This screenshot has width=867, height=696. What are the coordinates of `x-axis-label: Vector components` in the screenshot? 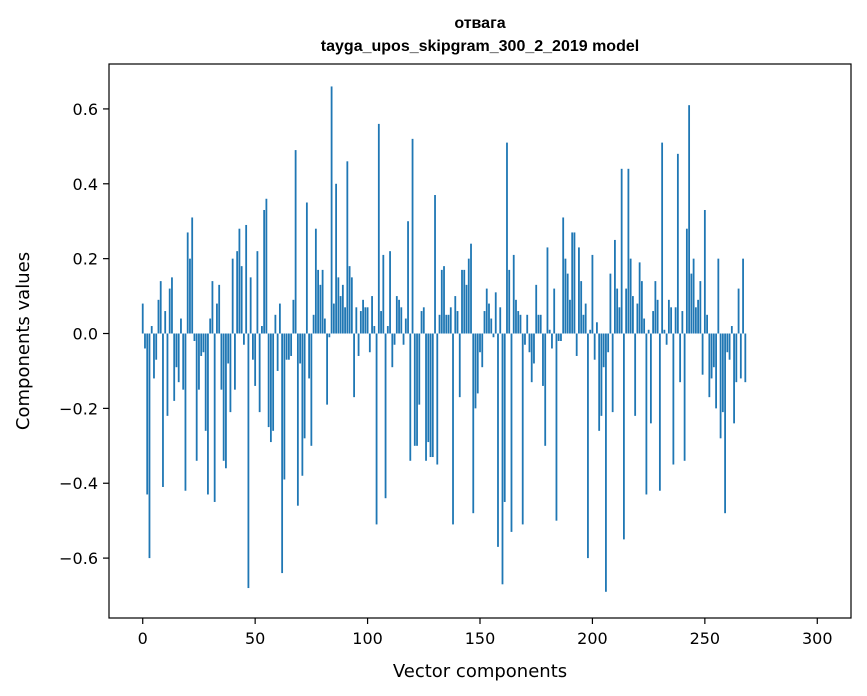 It's located at (480, 671).